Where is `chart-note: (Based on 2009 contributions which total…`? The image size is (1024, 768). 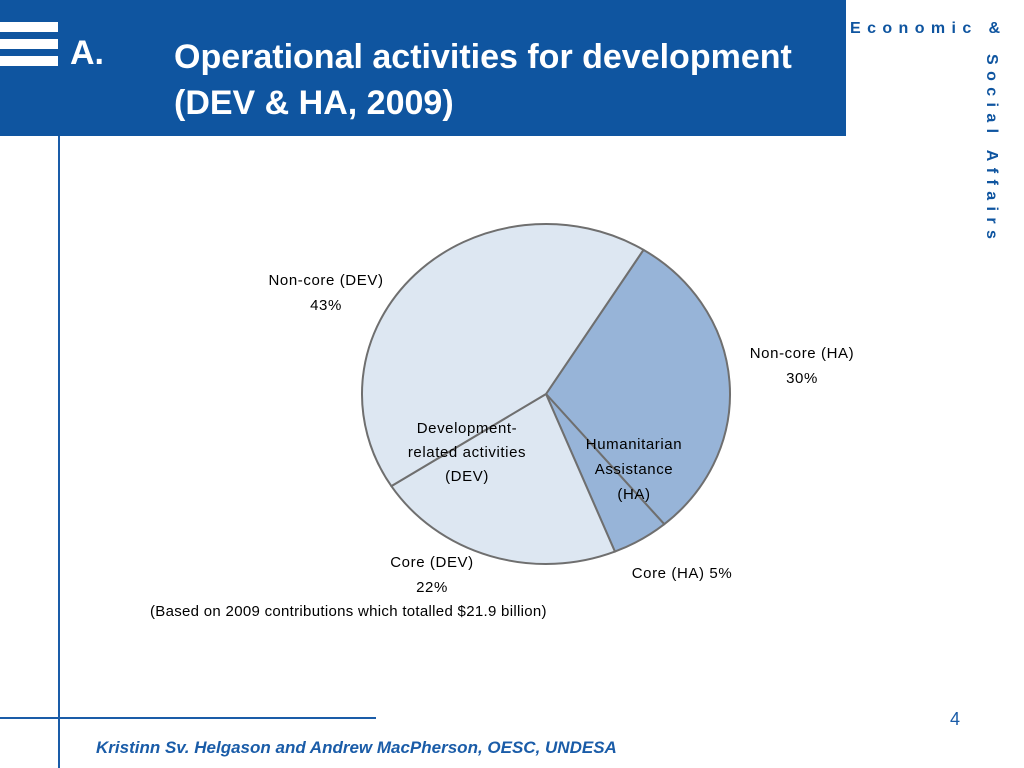
chart-note: (Based on 2009 contributions which total… is located at coordinates (348, 611).